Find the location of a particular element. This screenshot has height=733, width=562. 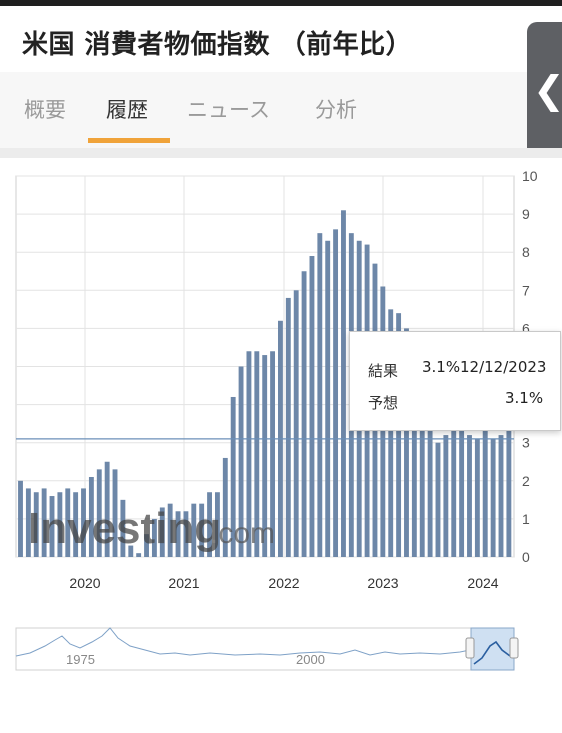

side-drawer-handle: ❮ is located at coordinates (544, 93).